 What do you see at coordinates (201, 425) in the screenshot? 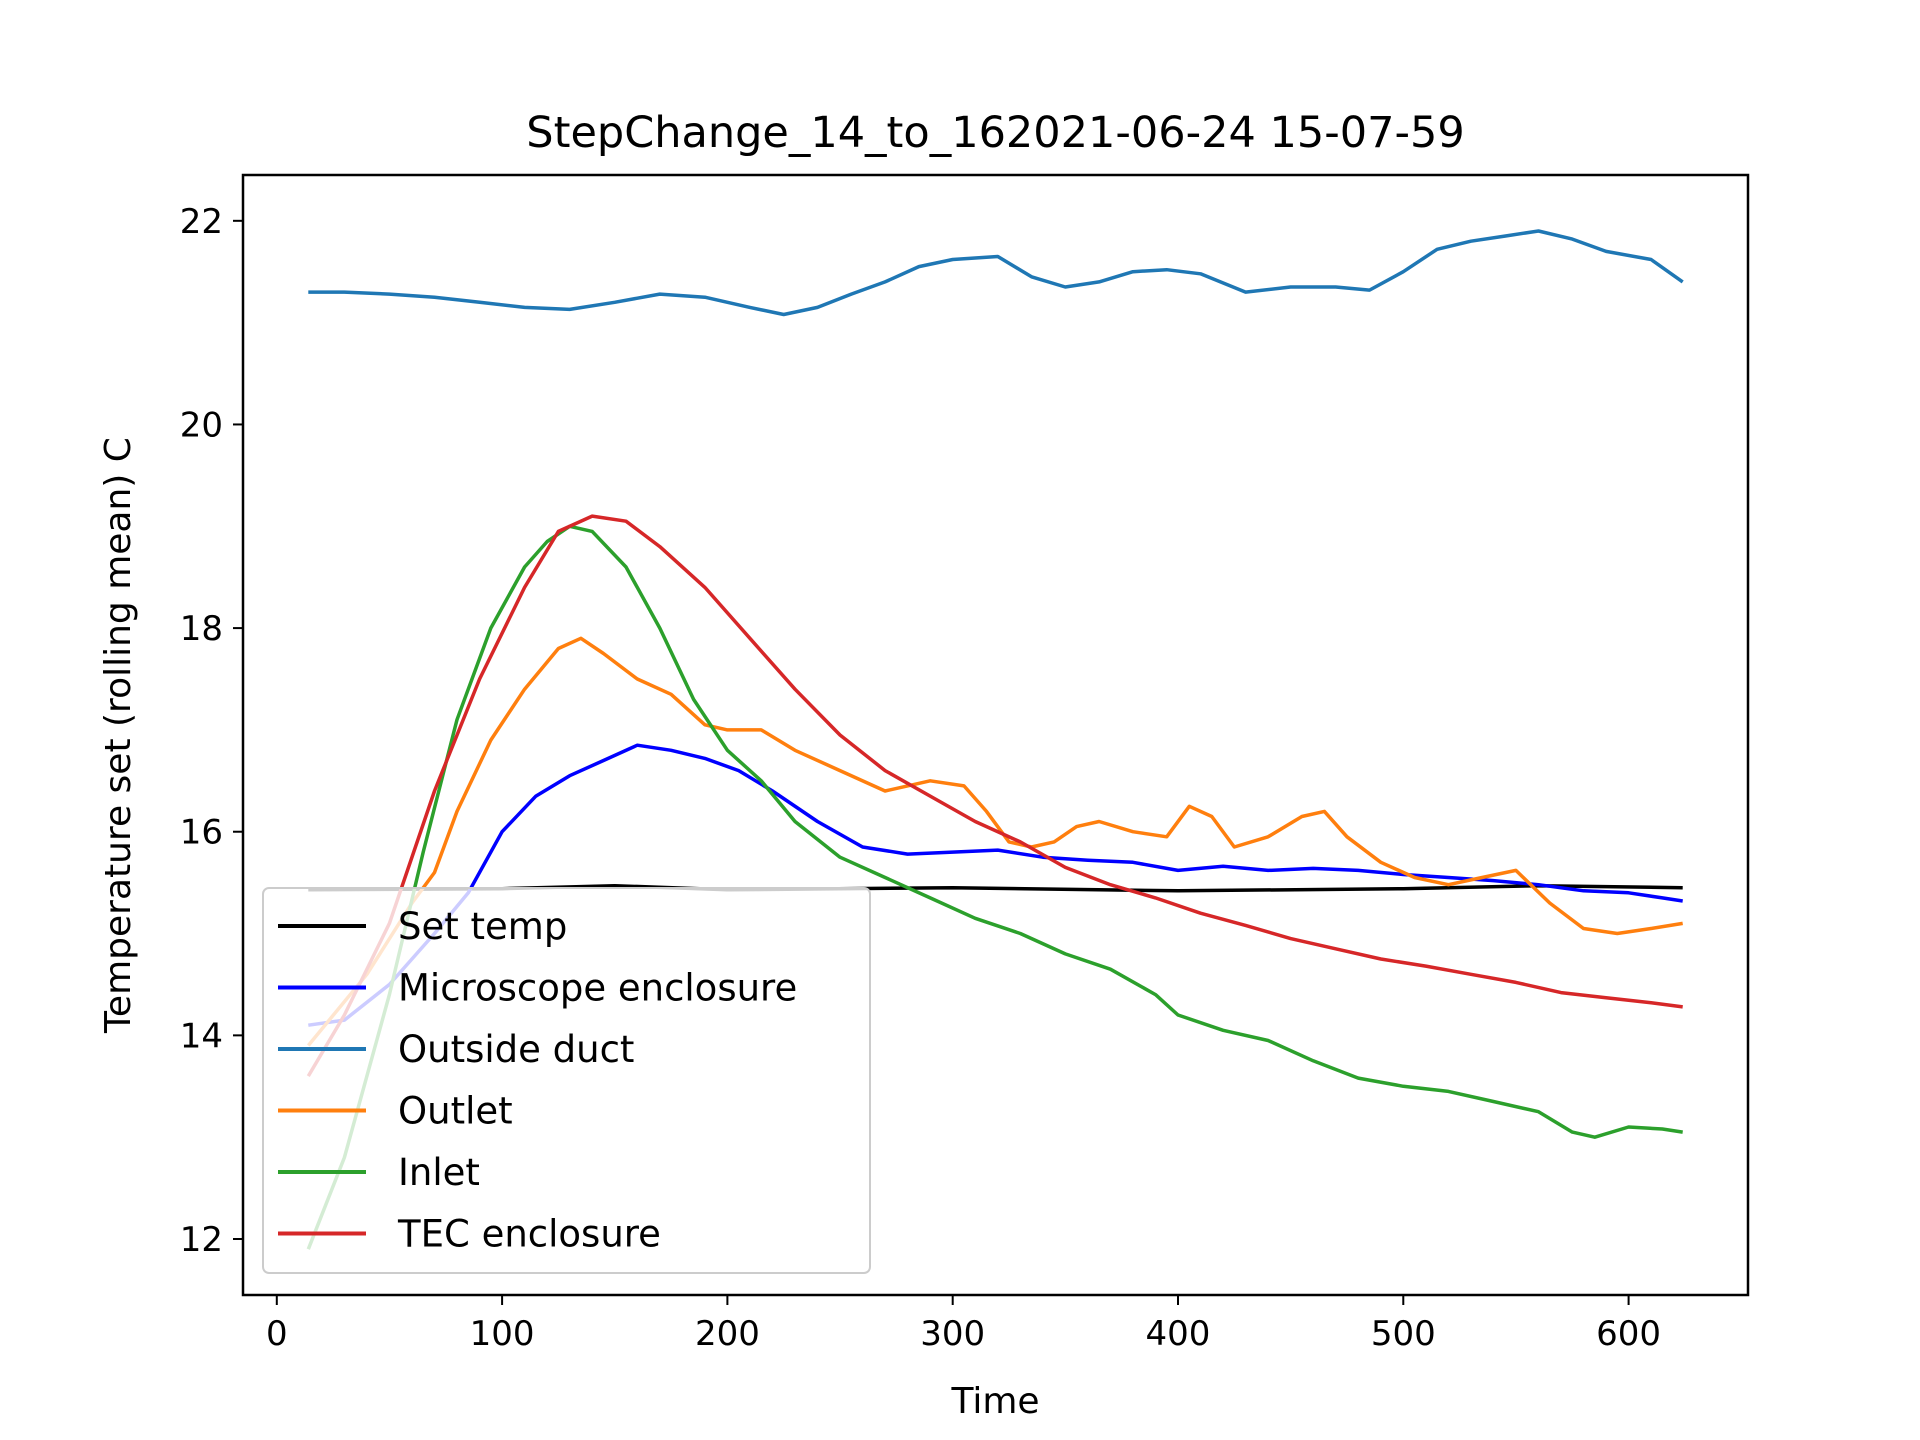
I see `y-tick-label: 20` at bounding box center [201, 425].